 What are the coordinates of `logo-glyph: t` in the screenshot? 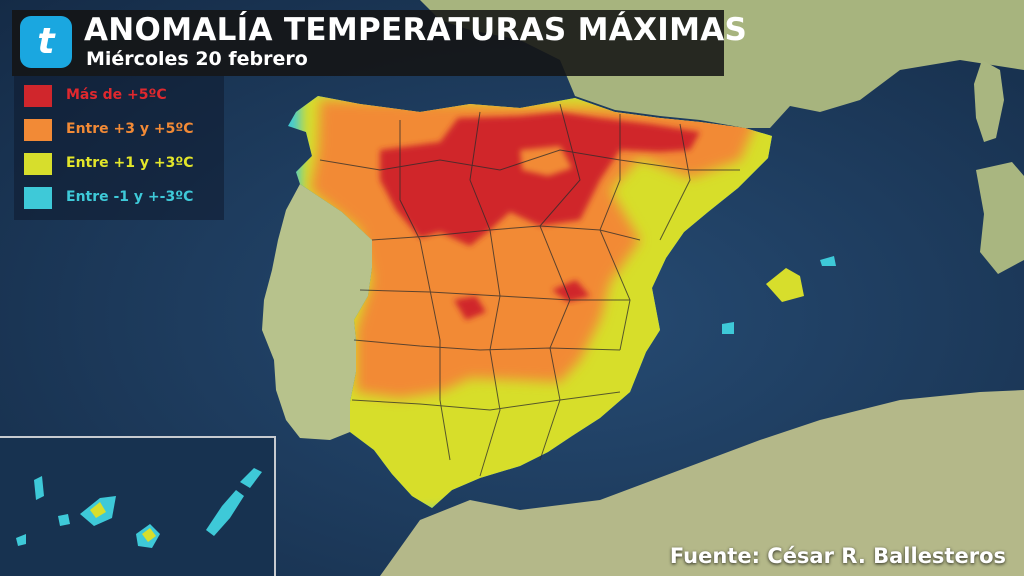 It's located at (46, 41).